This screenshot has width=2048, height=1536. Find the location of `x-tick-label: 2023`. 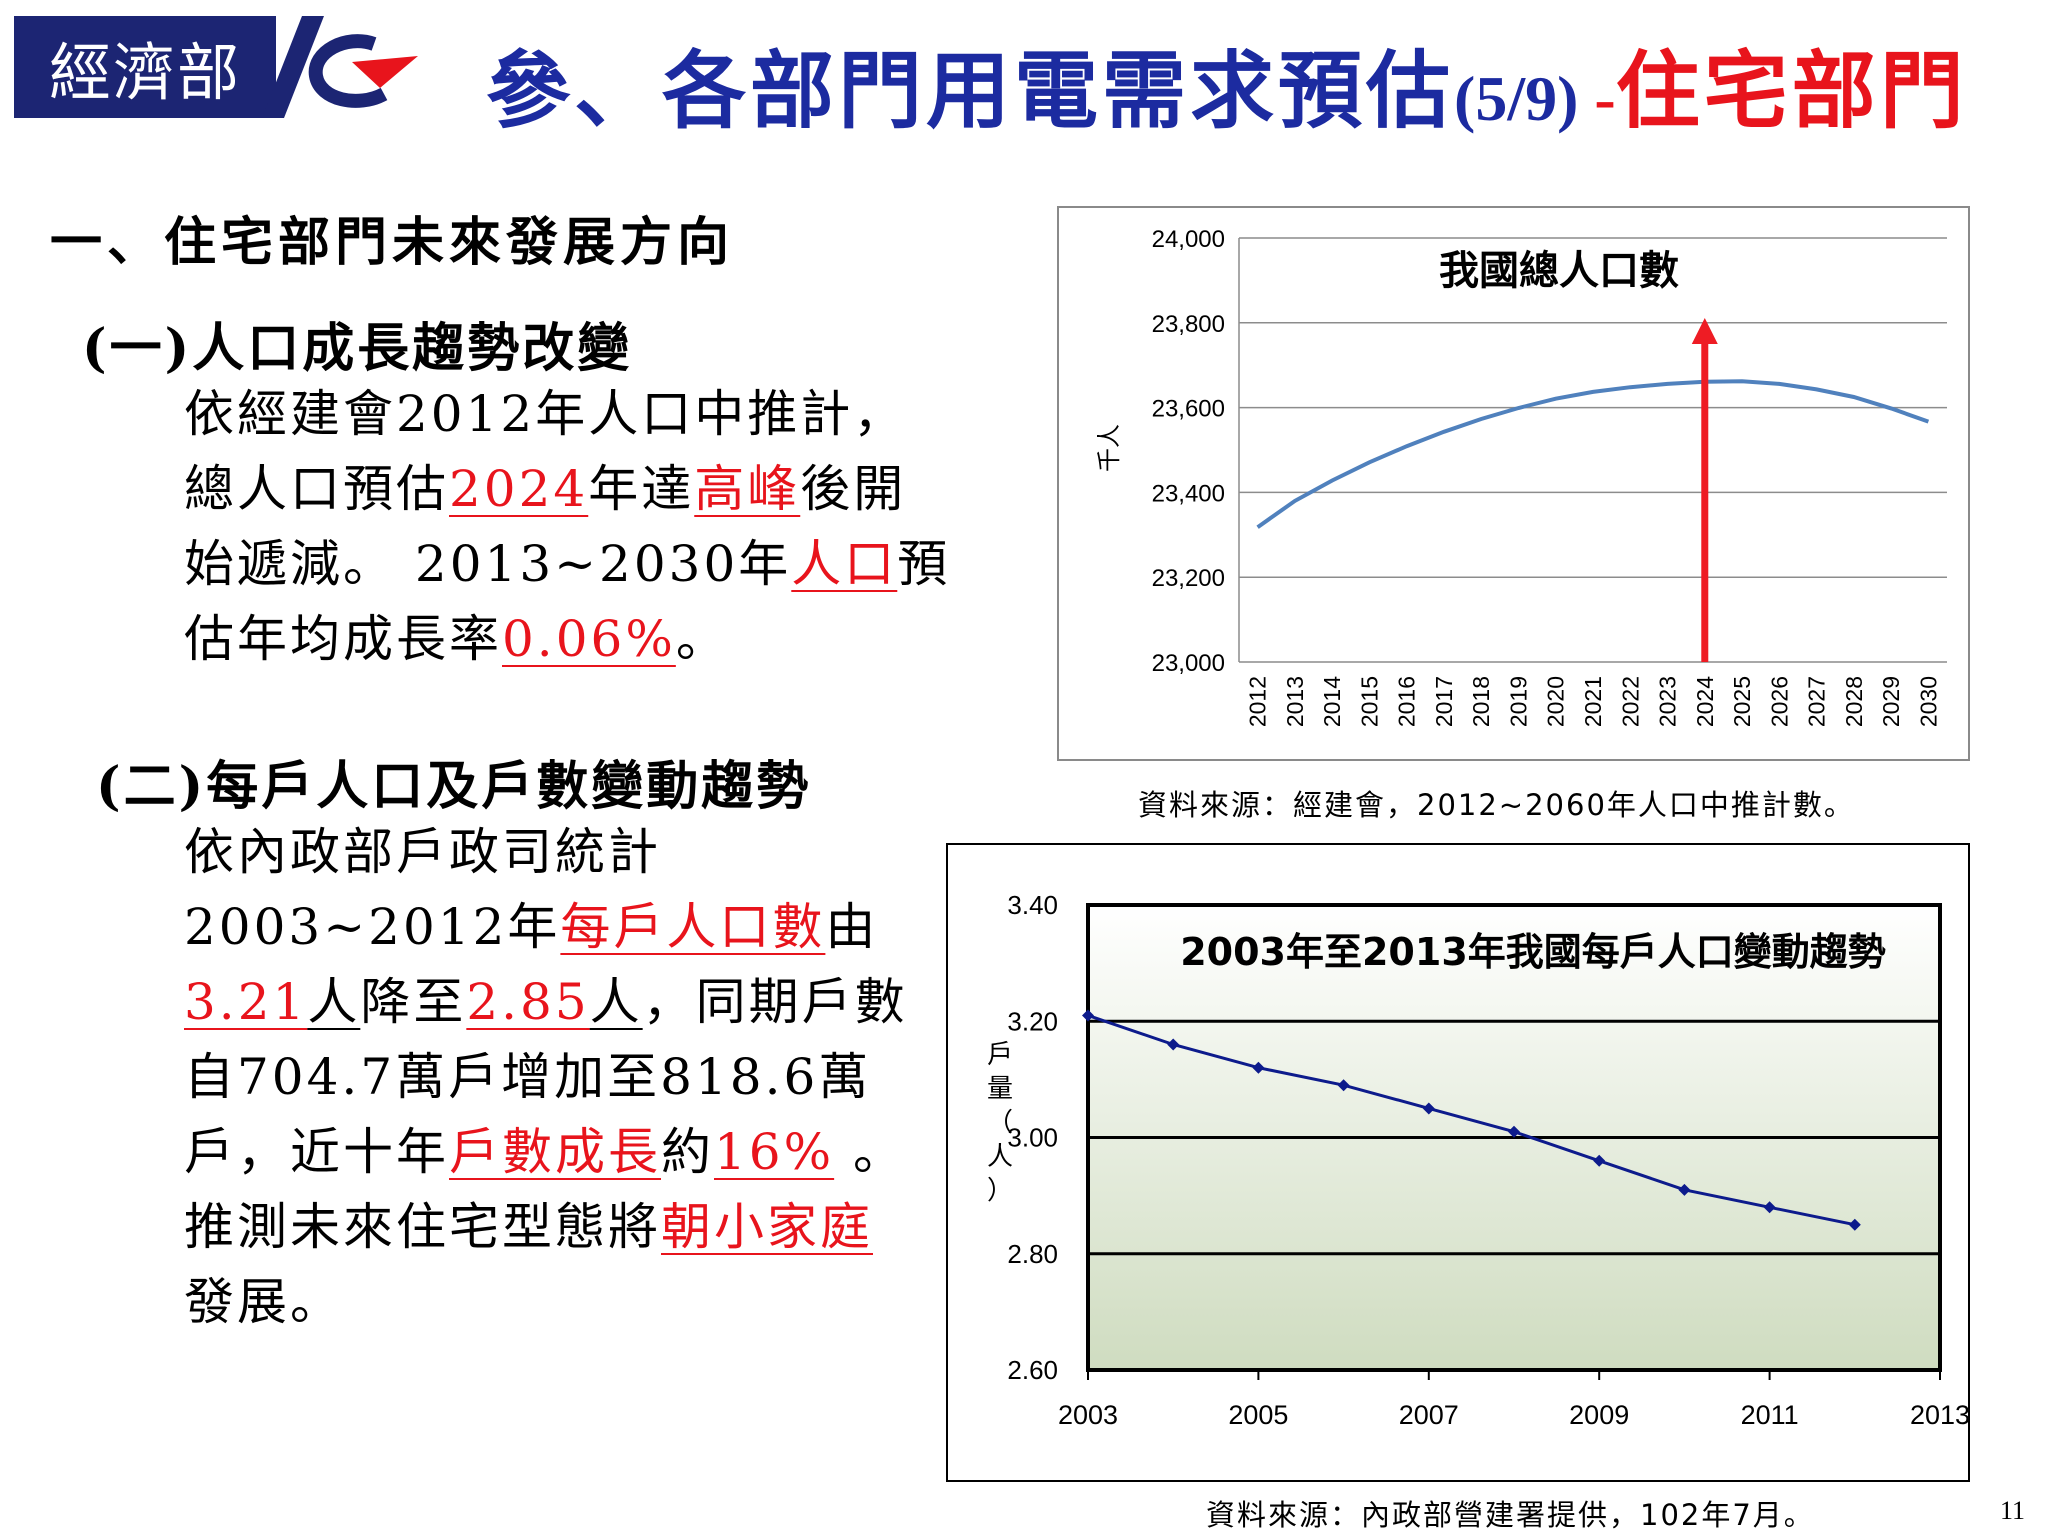

x-tick-label: 2023 is located at coordinates (1668, 701).